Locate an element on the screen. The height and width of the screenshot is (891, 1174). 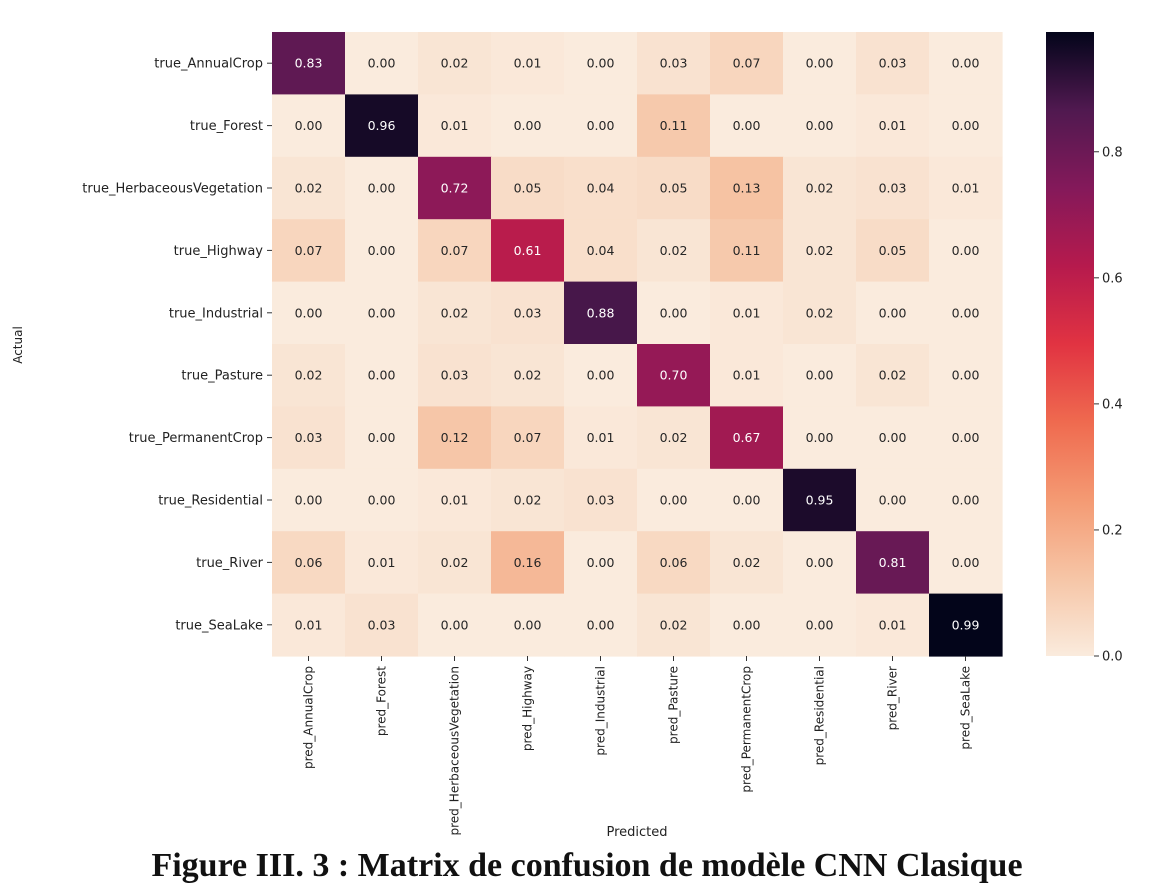
cell-value-label: 0.12 is located at coordinates (455, 437).